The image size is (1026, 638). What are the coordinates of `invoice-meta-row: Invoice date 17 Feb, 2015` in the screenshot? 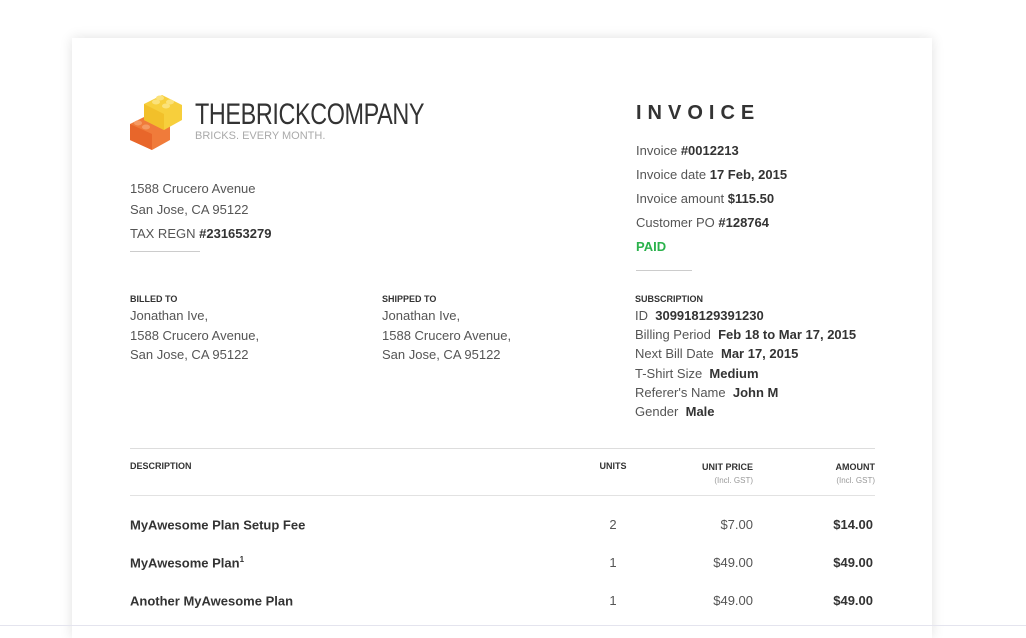 It's located at (712, 174).